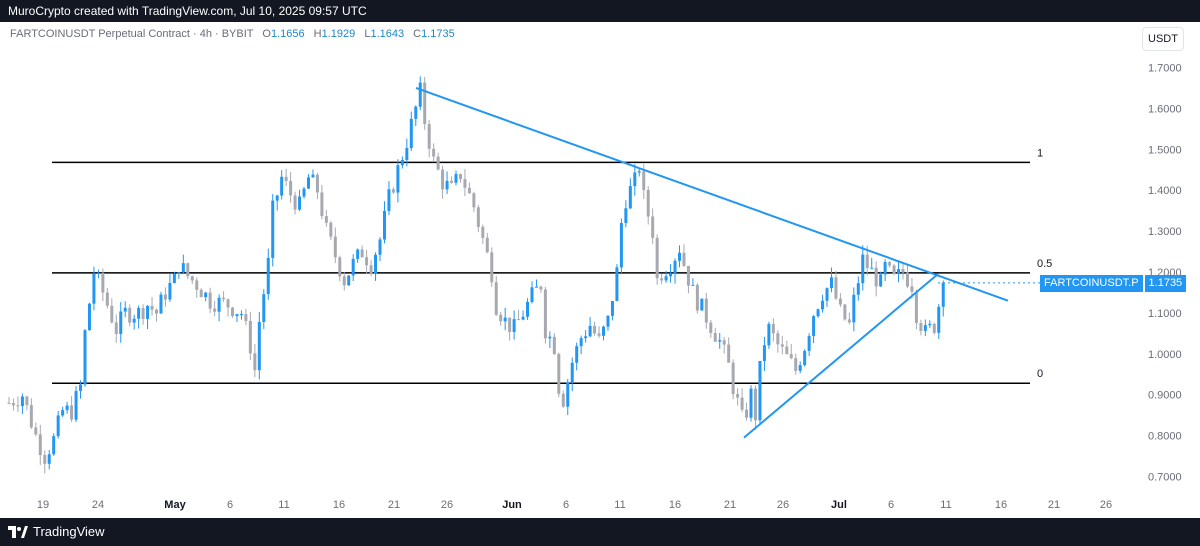 This screenshot has width=1200, height=546. I want to click on trendline, so click(841, 356).